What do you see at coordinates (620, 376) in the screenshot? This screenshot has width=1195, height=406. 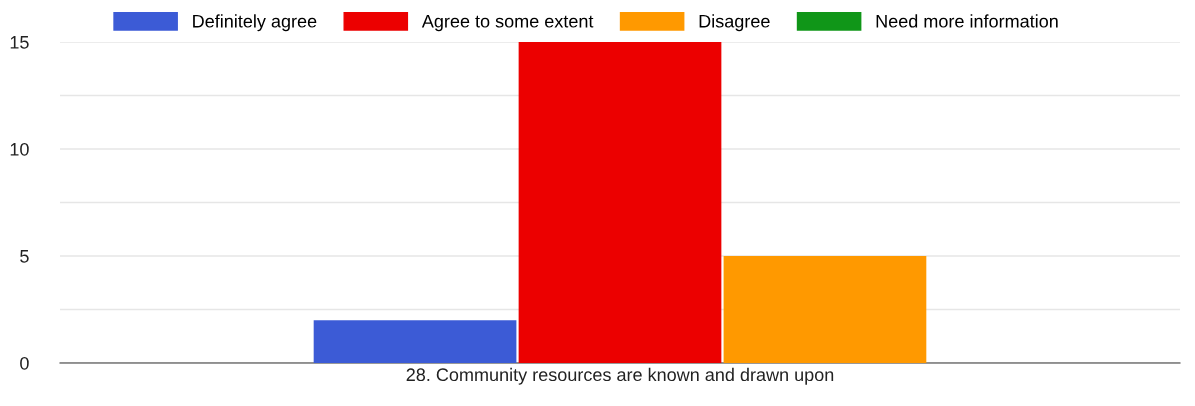 I see `x-tick-label: 28. Community resources are known and drawn upon` at bounding box center [620, 376].